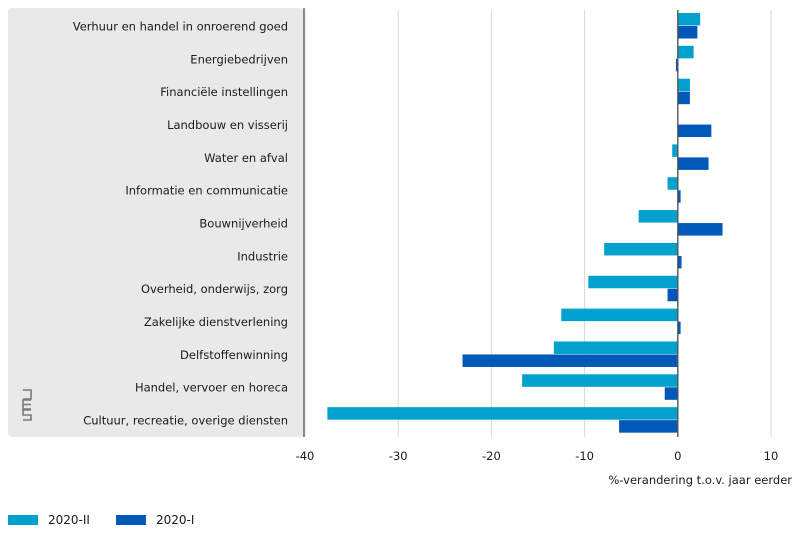 This screenshot has width=794, height=535. Describe the element at coordinates (216, 322) in the screenshot. I see `category-label: Zakelijke dienstverlening` at that location.